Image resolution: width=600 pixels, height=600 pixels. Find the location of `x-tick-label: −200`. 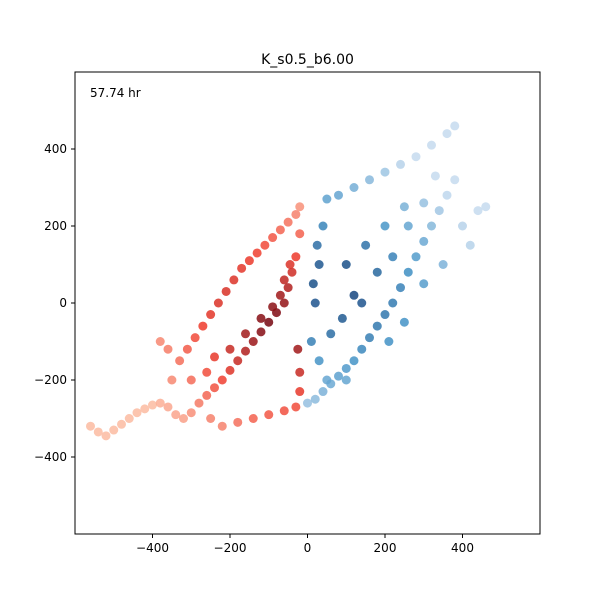

x-tick-label: −200 is located at coordinates (230, 548).